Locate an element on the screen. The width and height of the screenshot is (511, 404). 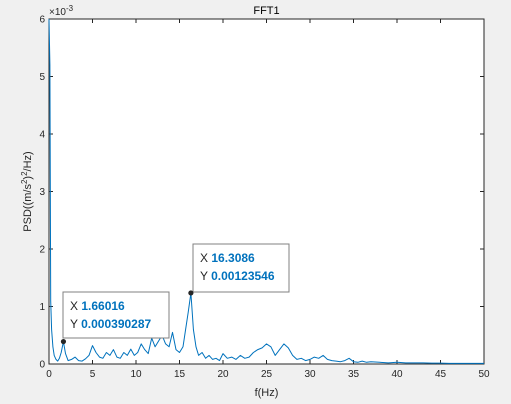
x-tick-label: 45 is located at coordinates (441, 374).